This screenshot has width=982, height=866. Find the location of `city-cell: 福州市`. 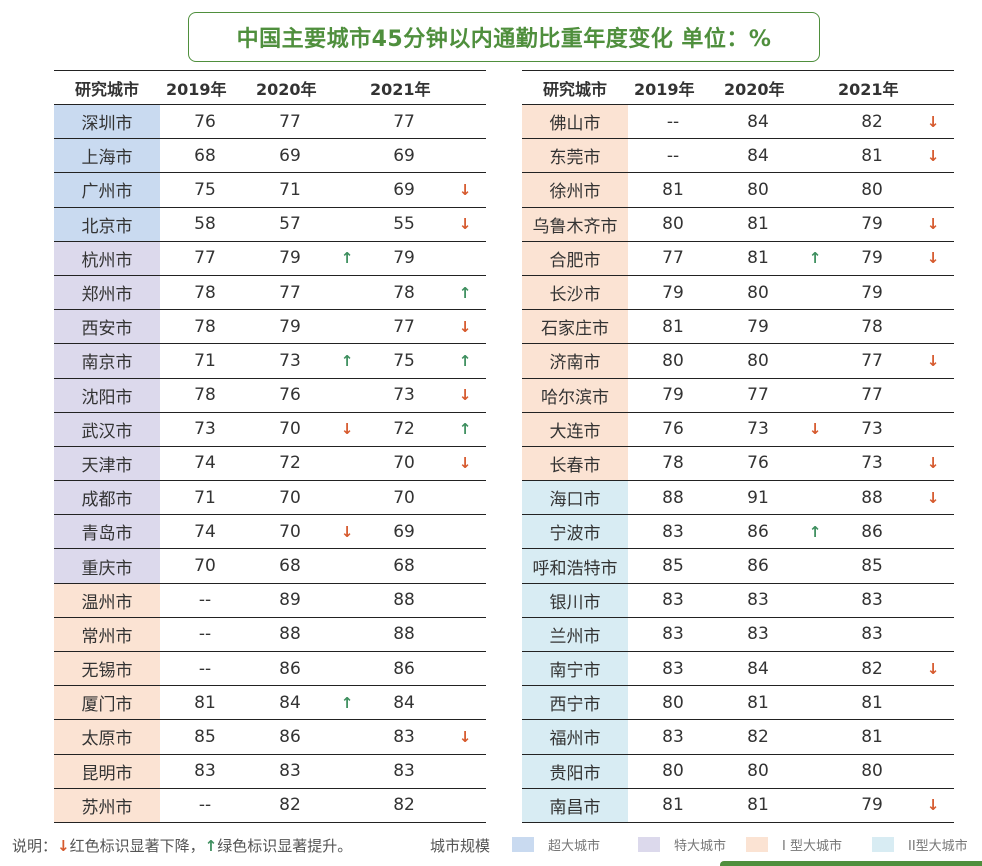

city-cell: 福州市 is located at coordinates (575, 737).